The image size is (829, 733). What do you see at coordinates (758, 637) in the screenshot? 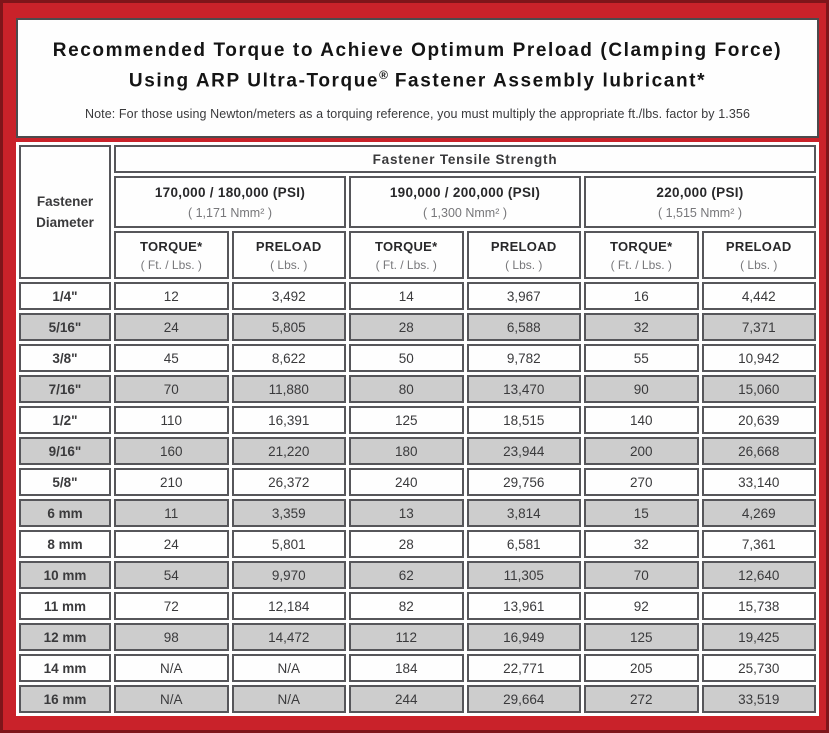
I see `preload-value-cell: 19,425` at bounding box center [758, 637].